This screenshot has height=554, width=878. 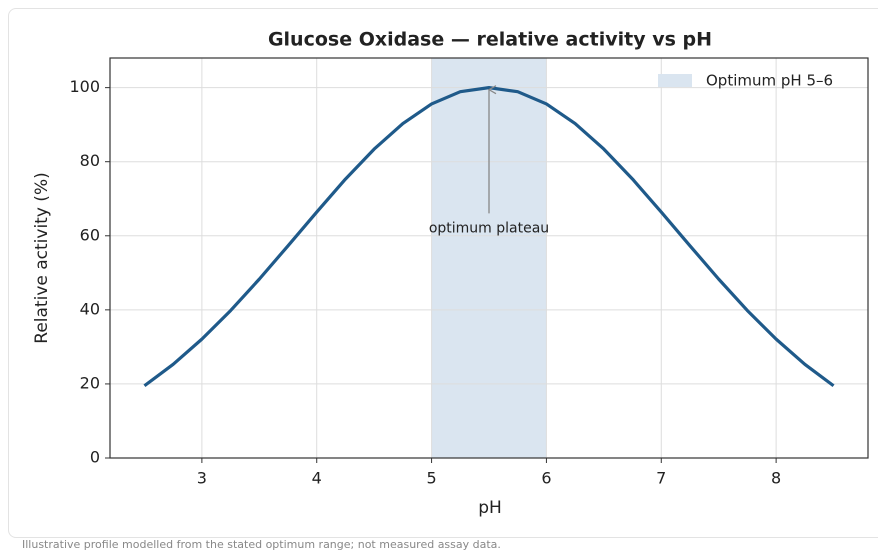 I want to click on x-axis-label: pH, so click(x=490, y=508).